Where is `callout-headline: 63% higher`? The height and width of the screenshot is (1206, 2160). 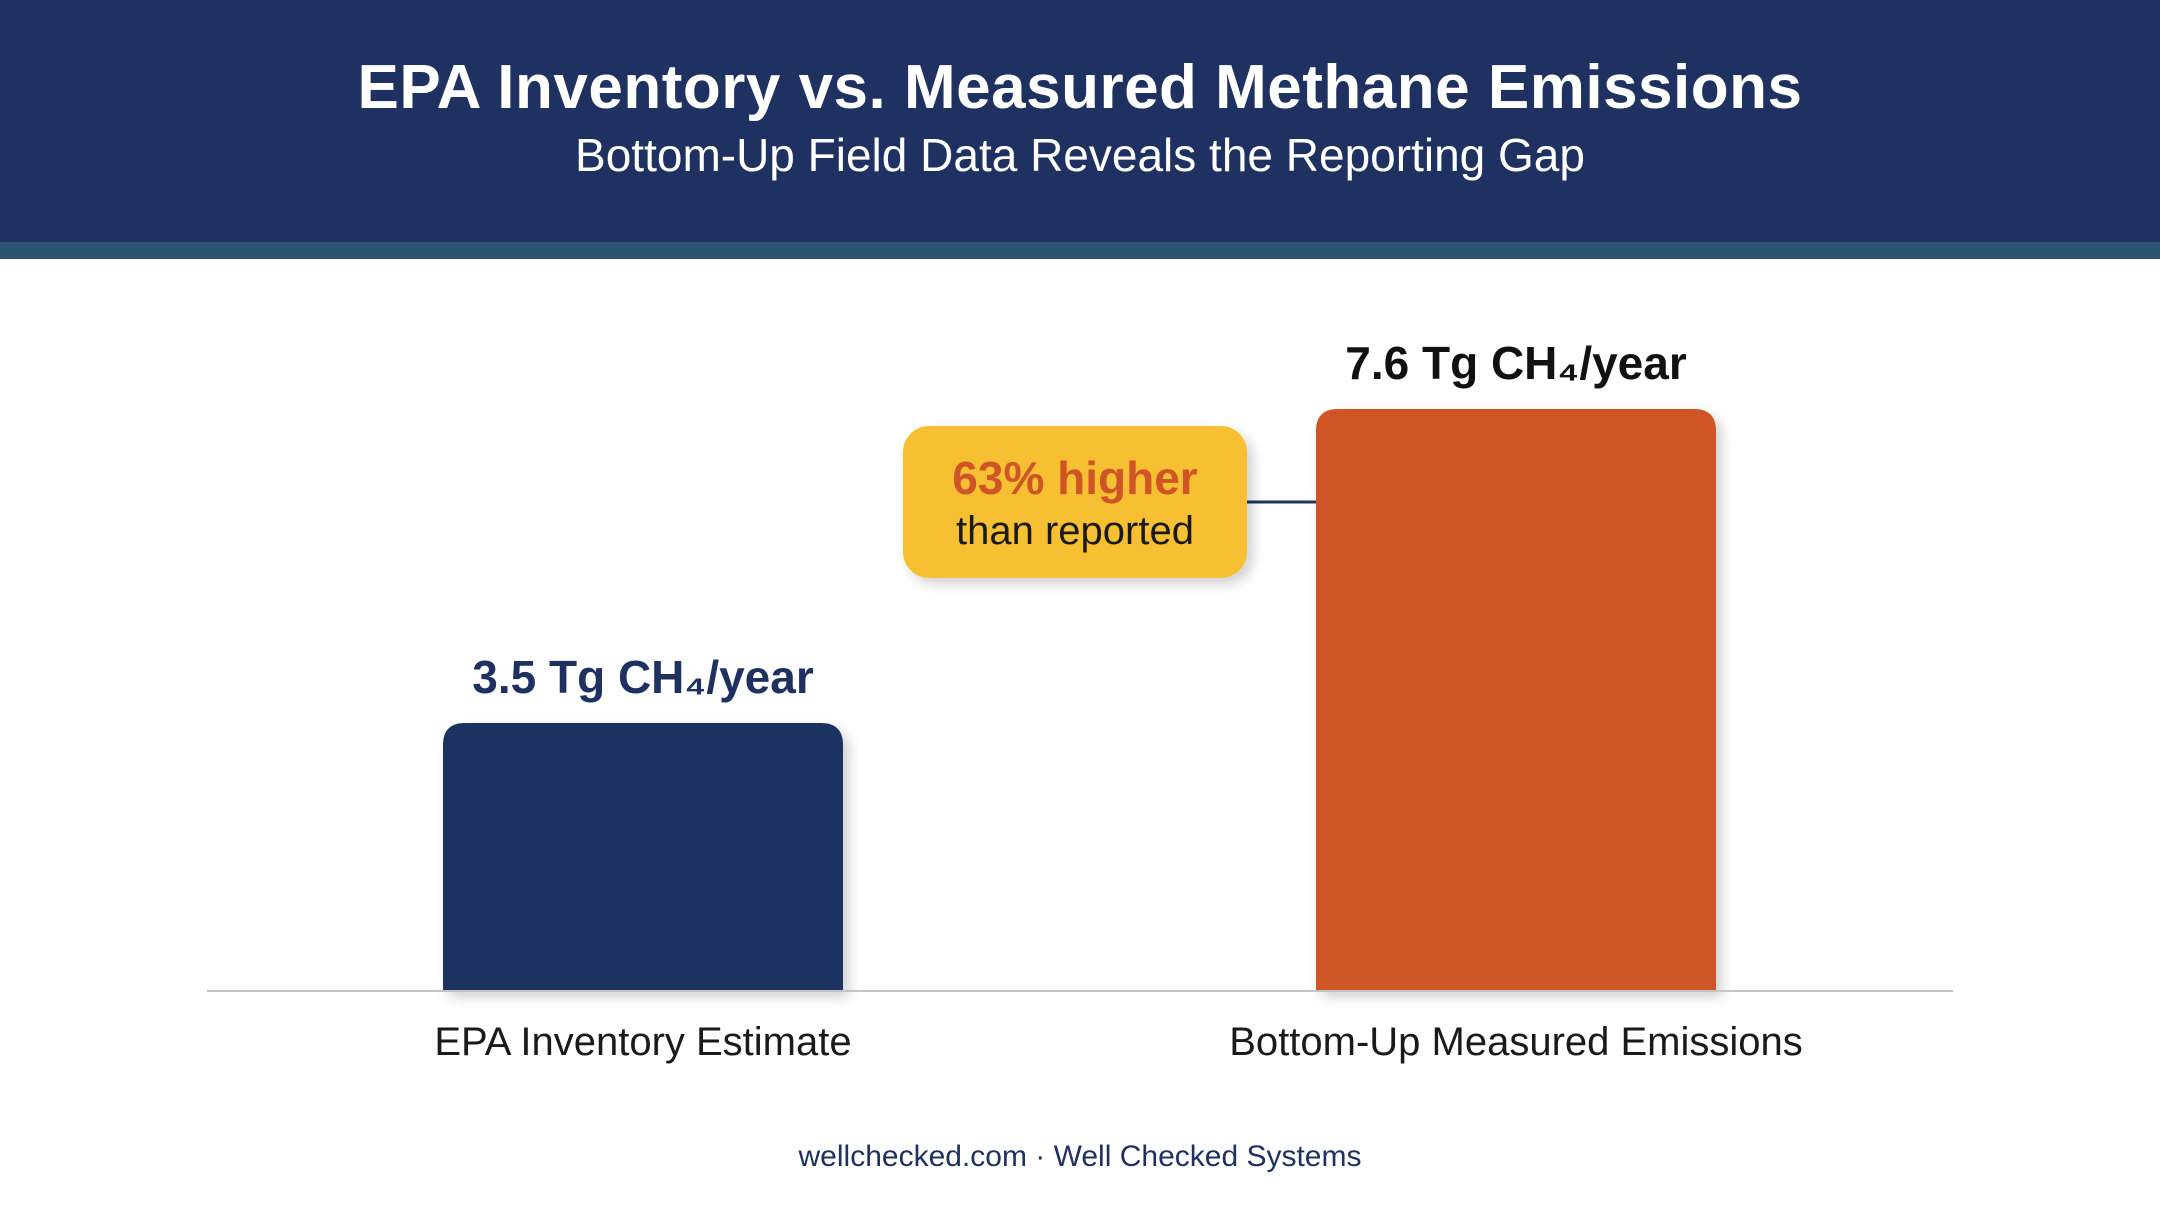
callout-headline: 63% higher is located at coordinates (1075, 478).